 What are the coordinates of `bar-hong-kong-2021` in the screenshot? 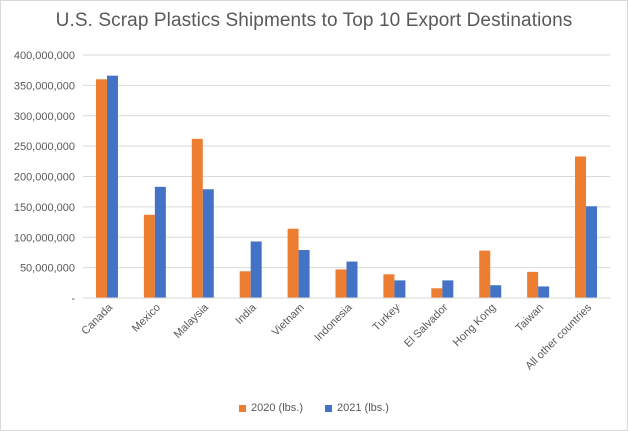 It's located at (496, 291).